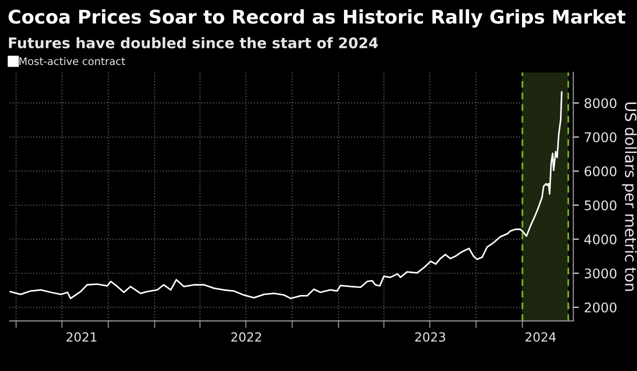 This screenshot has width=637, height=371. Describe the element at coordinates (541, 337) in the screenshot. I see `x-tick-label: 2024` at that location.